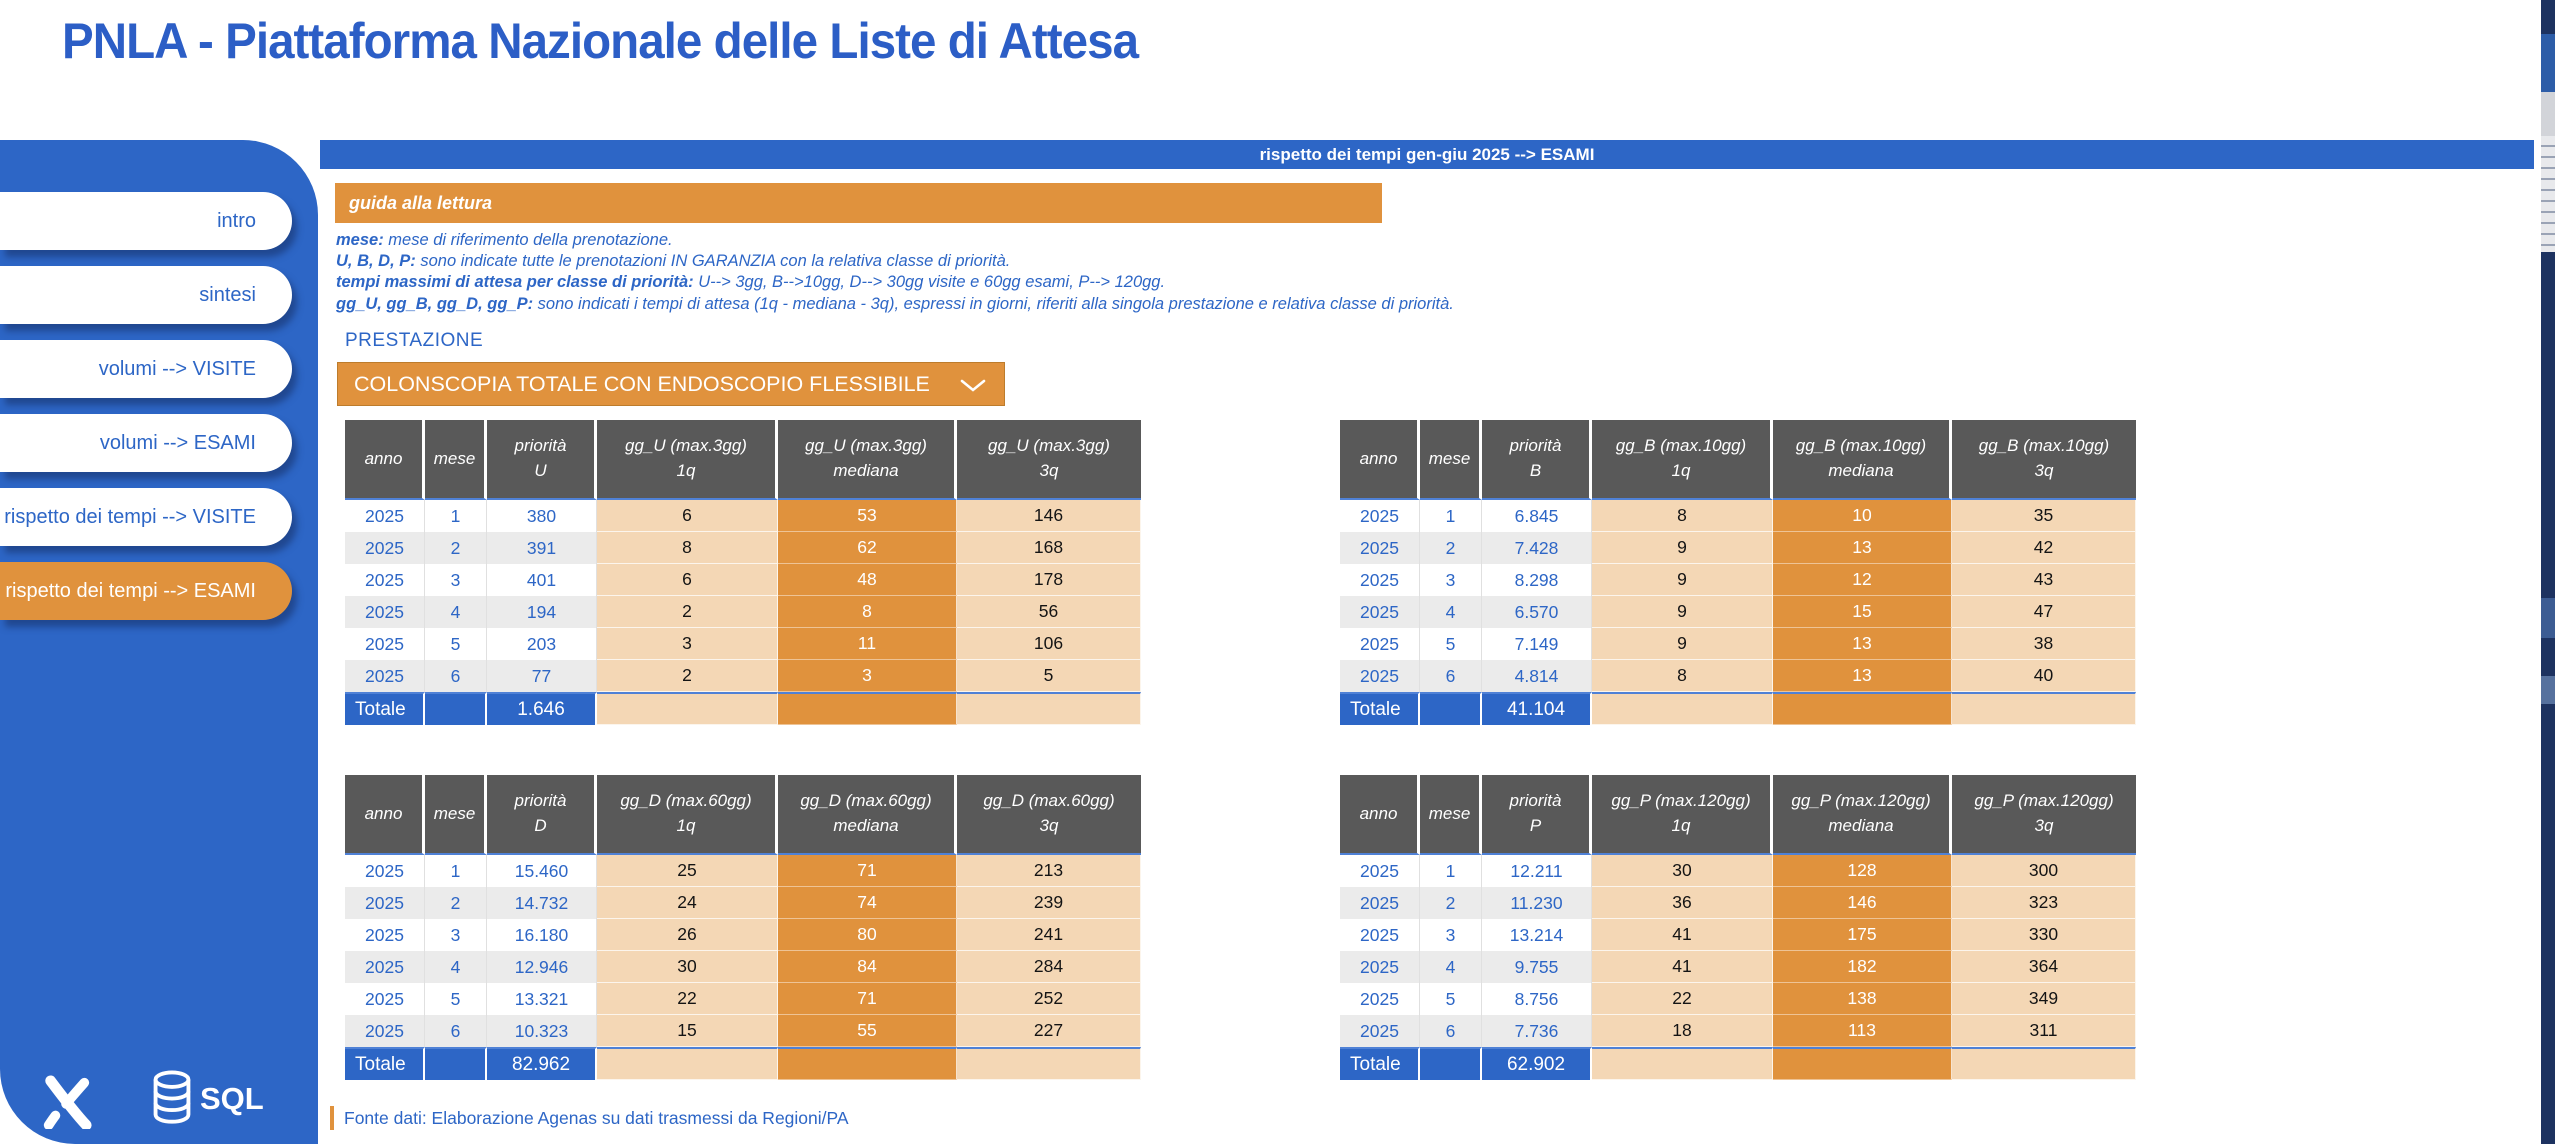 The image size is (2555, 1144). What do you see at coordinates (743, 1031) in the screenshot?
I see `table-row: 2025 6 10.323 15 55 227` at bounding box center [743, 1031].